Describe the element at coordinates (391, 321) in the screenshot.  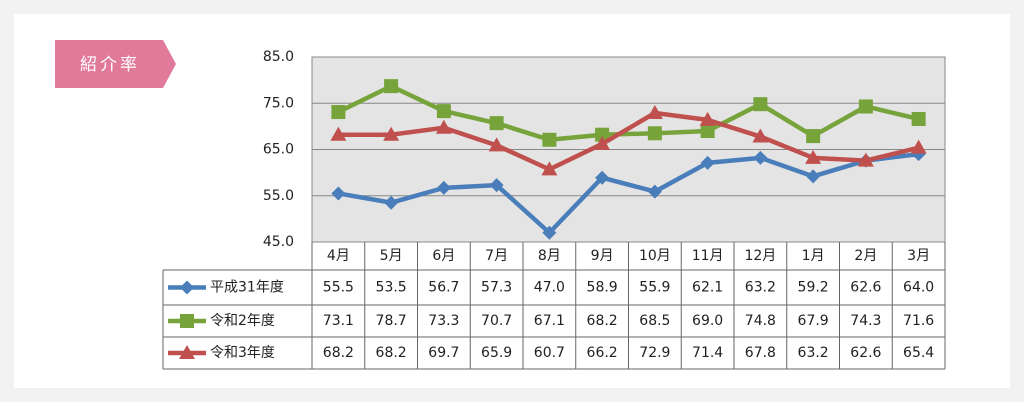
I see `table-cell: 78.7` at that location.